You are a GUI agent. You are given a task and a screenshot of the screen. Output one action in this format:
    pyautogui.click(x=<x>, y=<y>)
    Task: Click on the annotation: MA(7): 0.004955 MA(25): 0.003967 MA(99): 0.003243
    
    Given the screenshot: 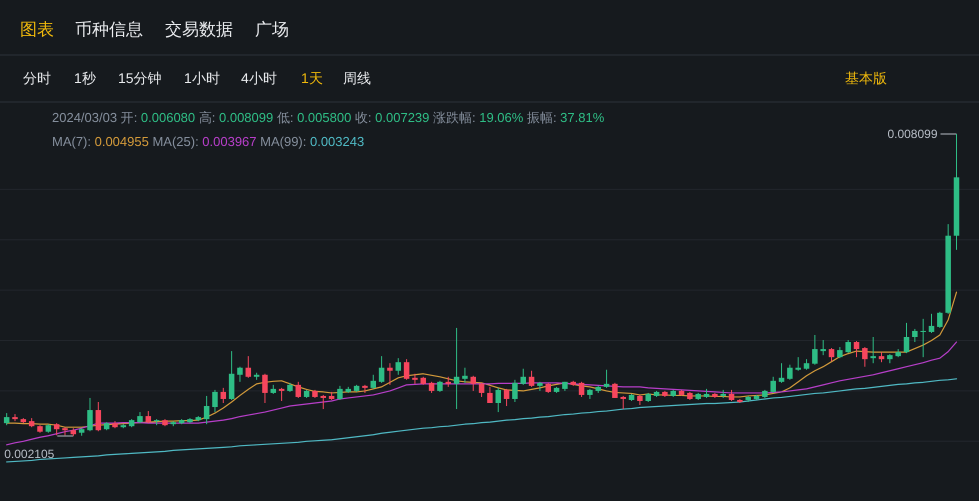 What is the action you would take?
    pyautogui.click(x=208, y=141)
    